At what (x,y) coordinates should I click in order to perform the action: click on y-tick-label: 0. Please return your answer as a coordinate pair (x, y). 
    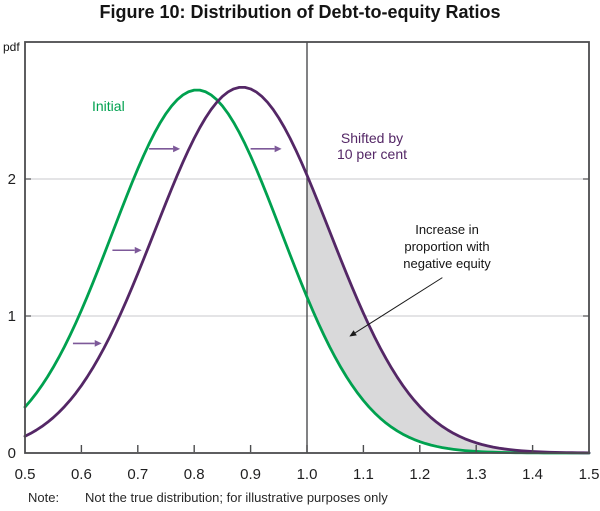
    Looking at the image, I should click on (11, 453).